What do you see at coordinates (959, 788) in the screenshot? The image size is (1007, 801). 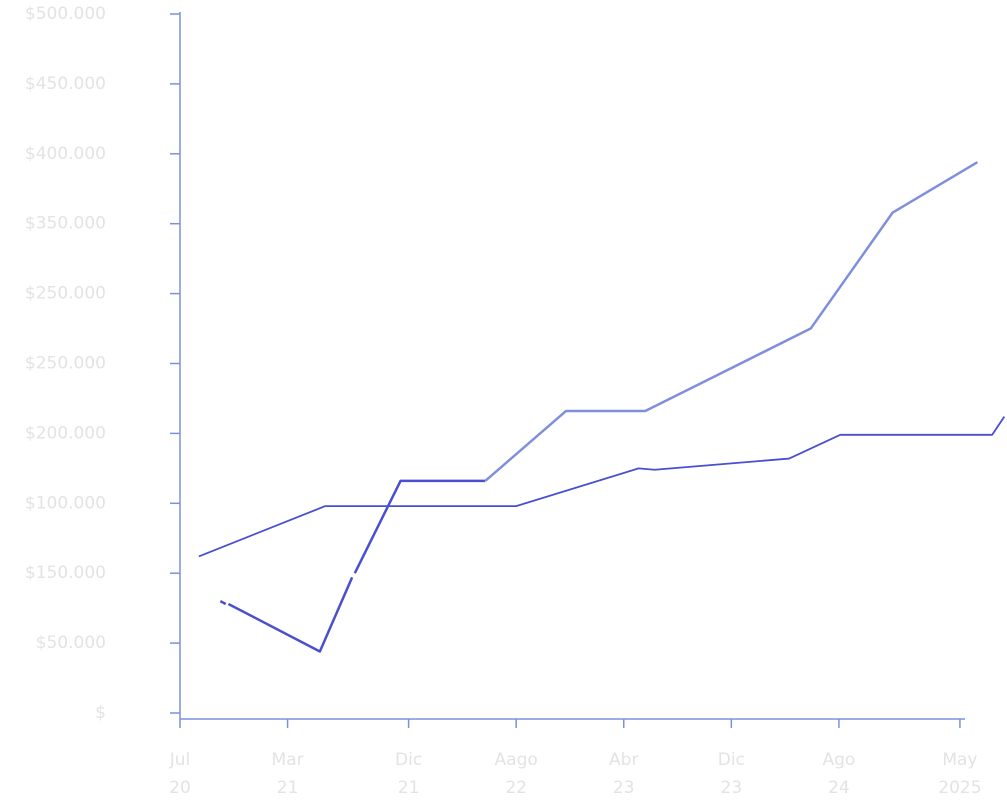 I see `x-tick-label: 2025` at bounding box center [959, 788].